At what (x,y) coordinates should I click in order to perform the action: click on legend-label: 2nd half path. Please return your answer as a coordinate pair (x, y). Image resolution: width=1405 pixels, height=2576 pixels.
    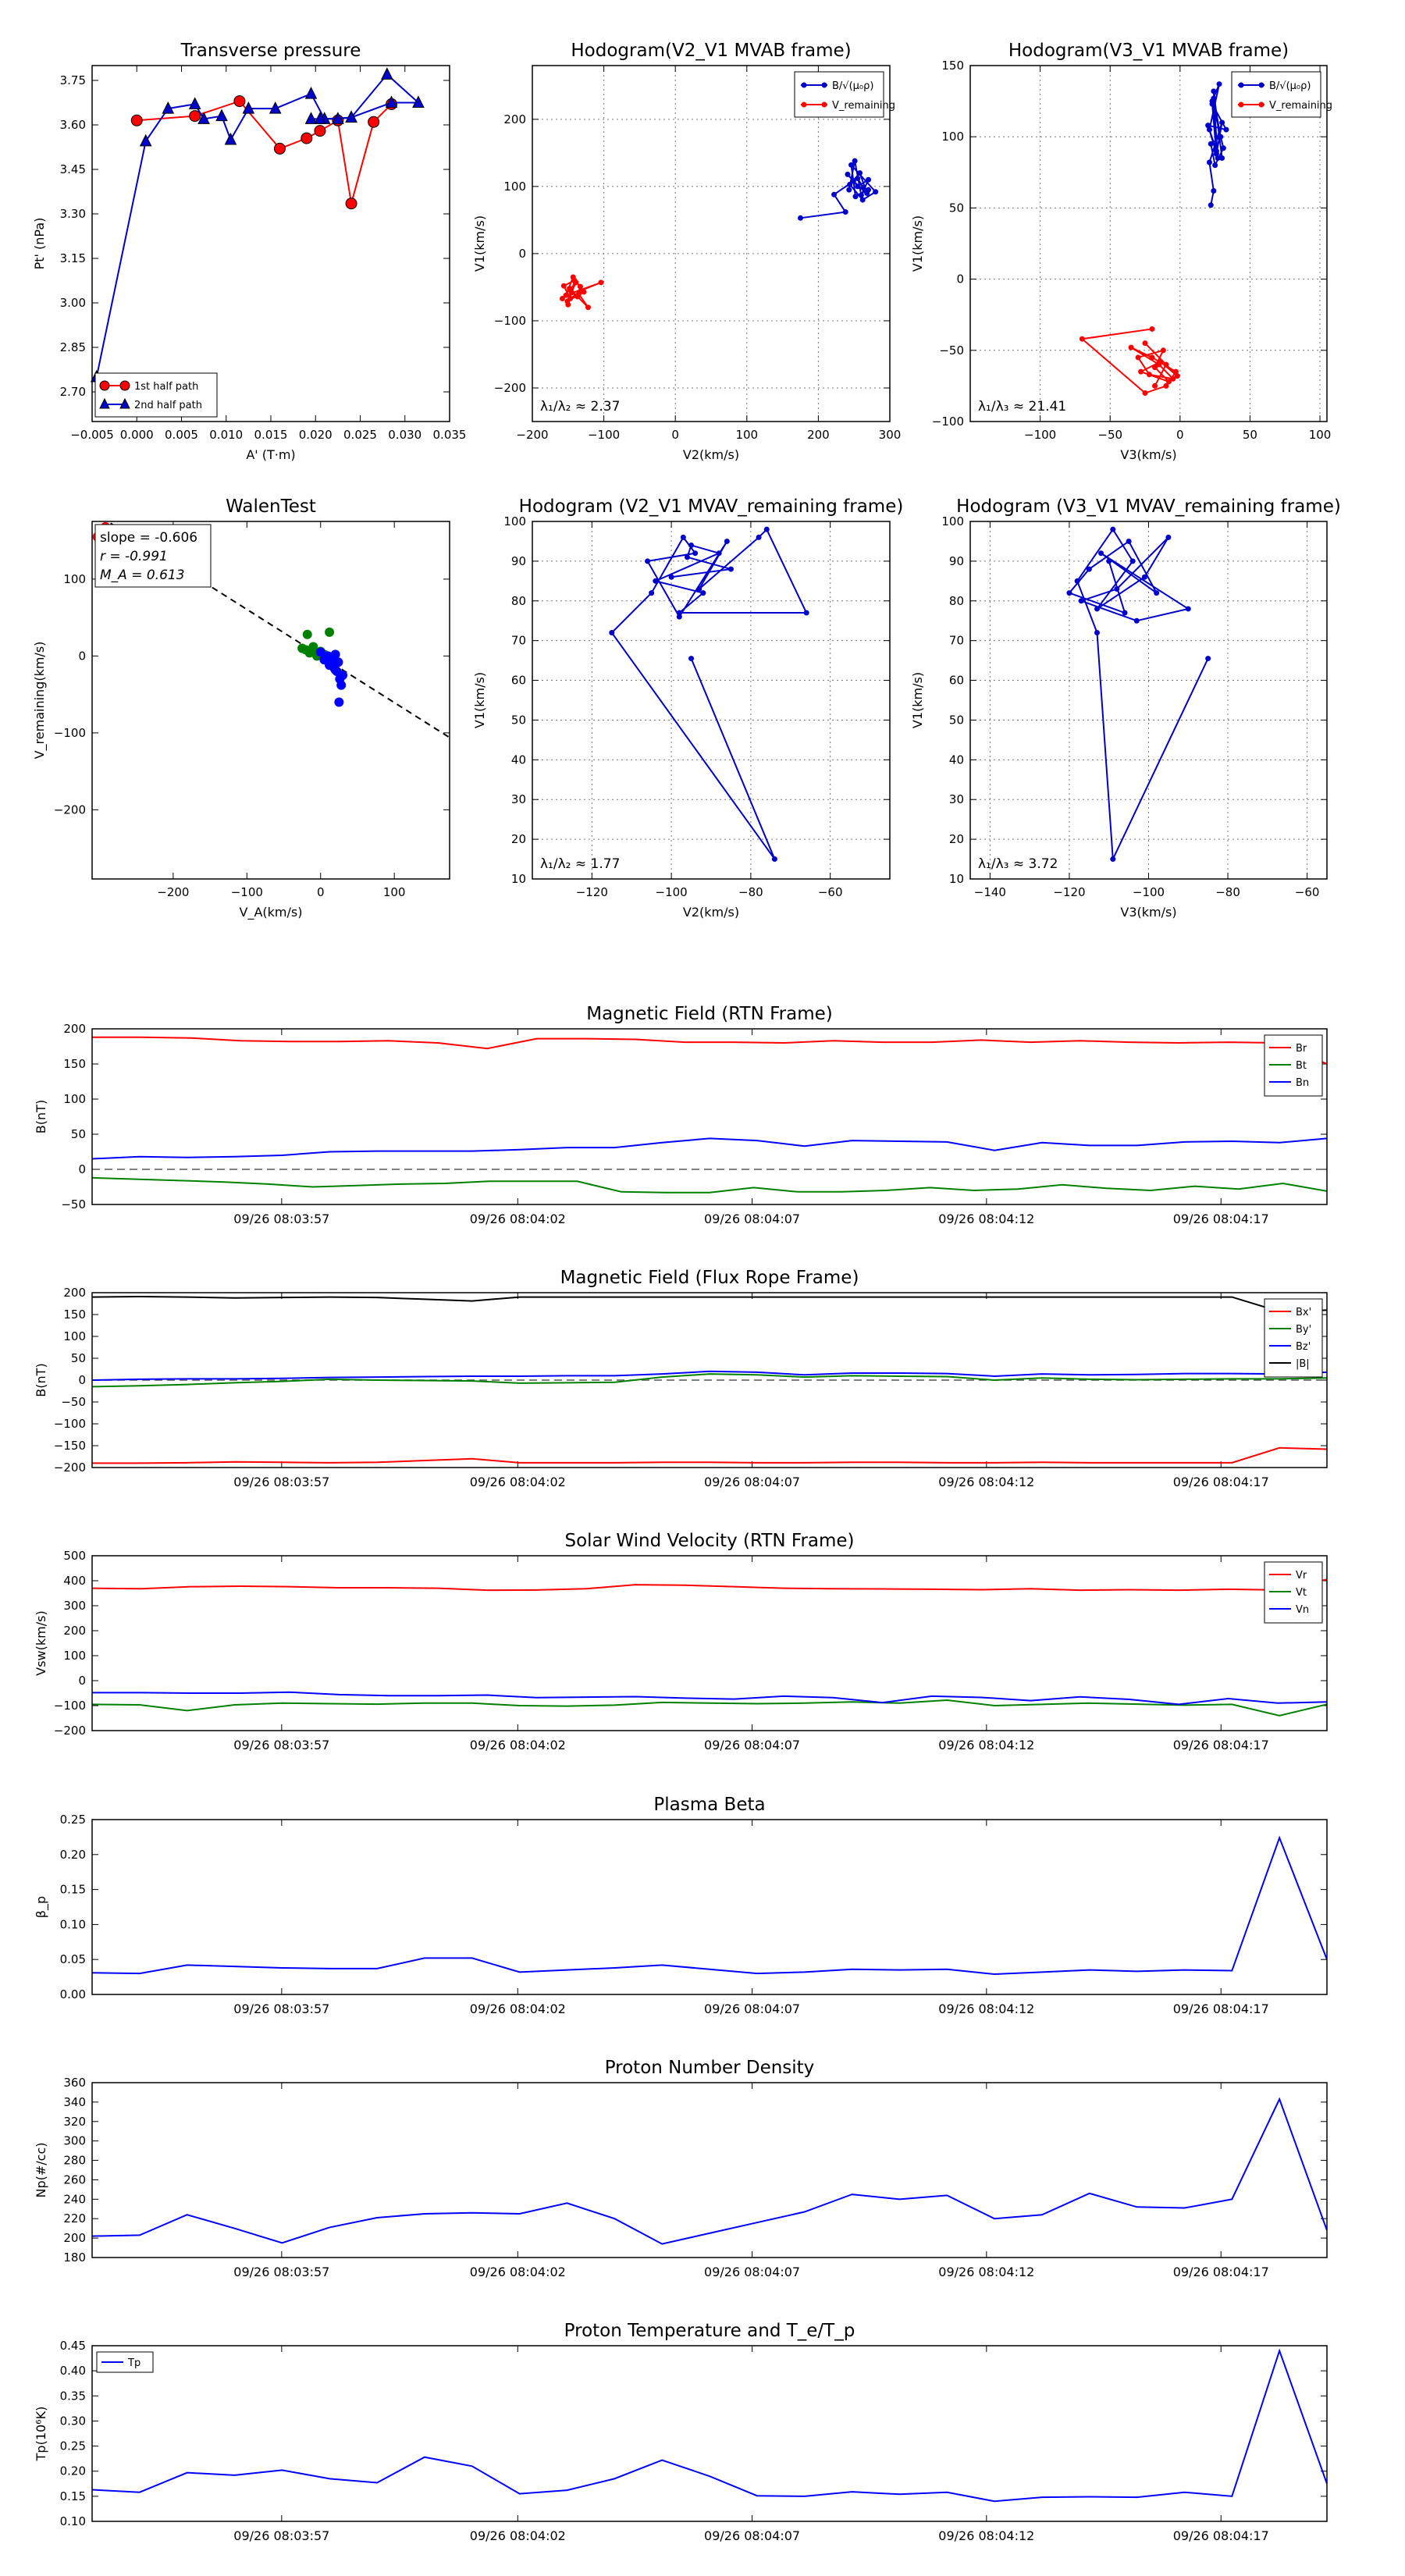
    Looking at the image, I should click on (168, 405).